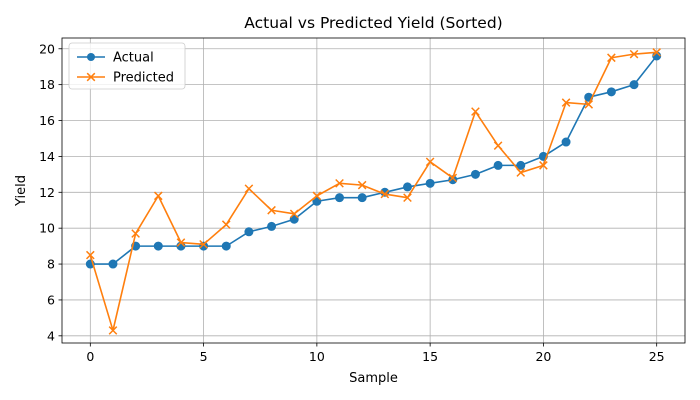  I want to click on y-axis: 4 6 8 10 12 14 16 18 20, so click(50, 192).